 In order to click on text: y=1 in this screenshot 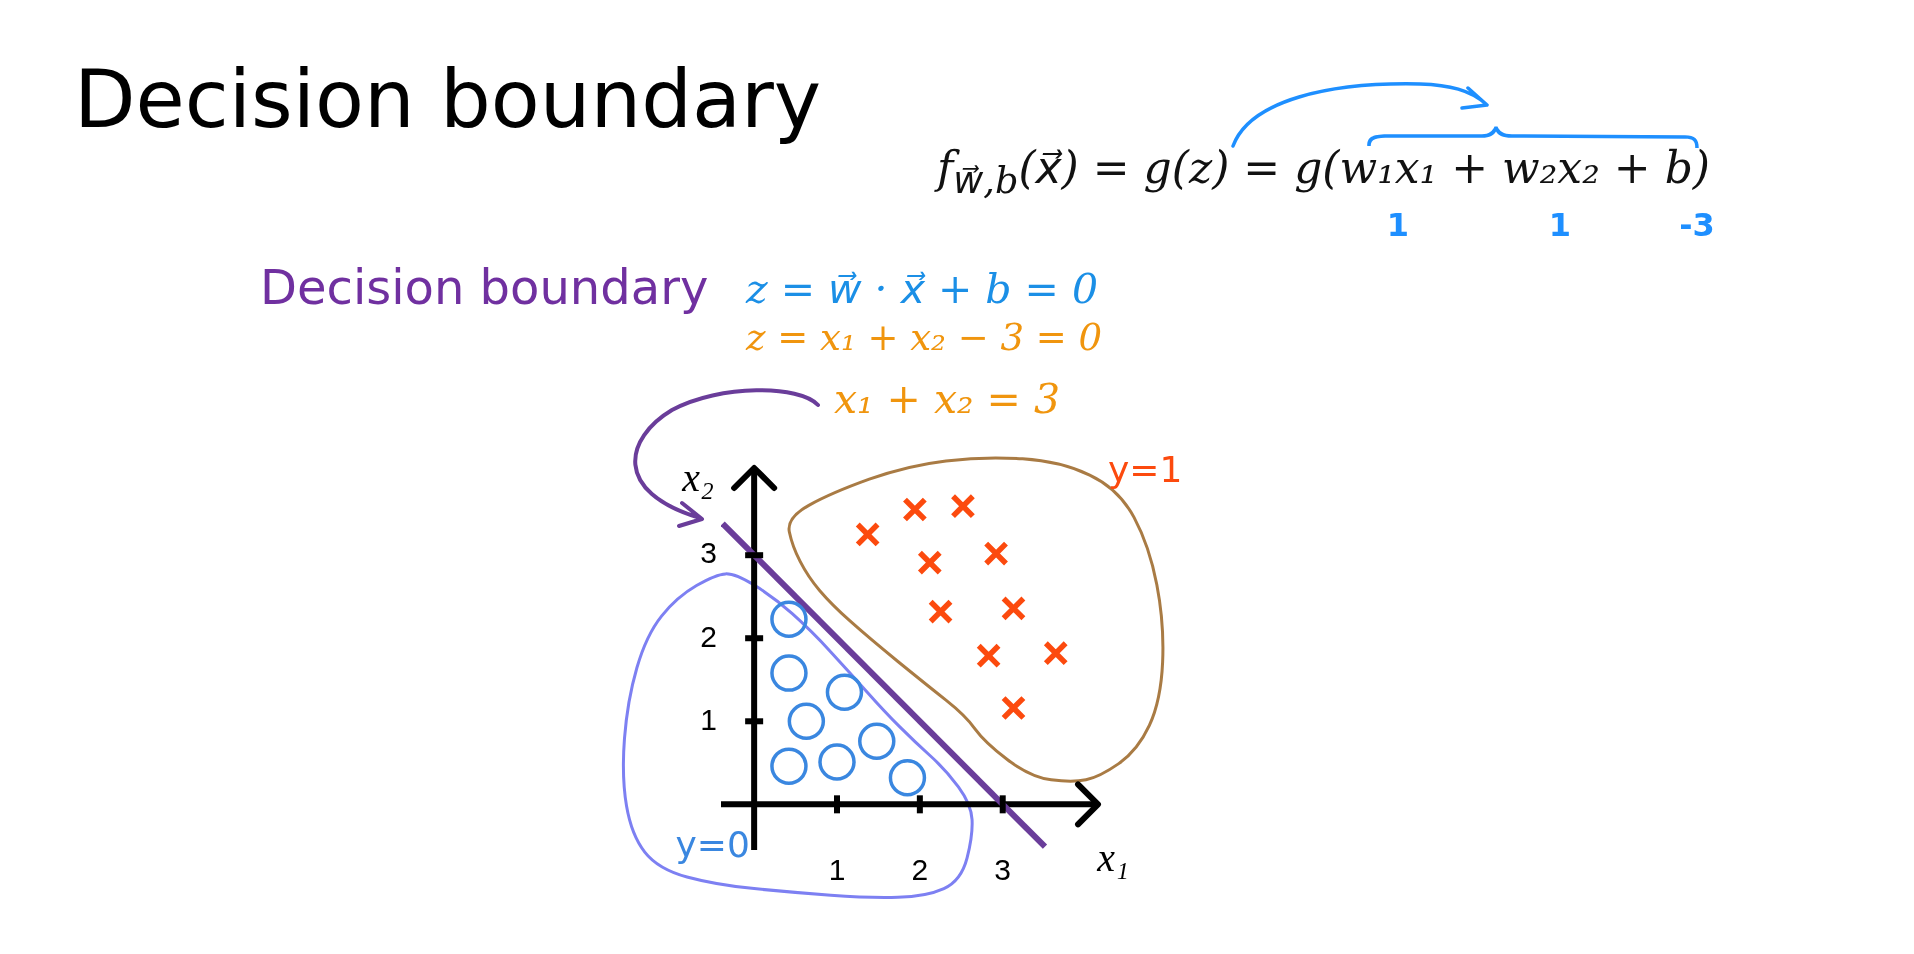, I will do `click(1145, 469)`.